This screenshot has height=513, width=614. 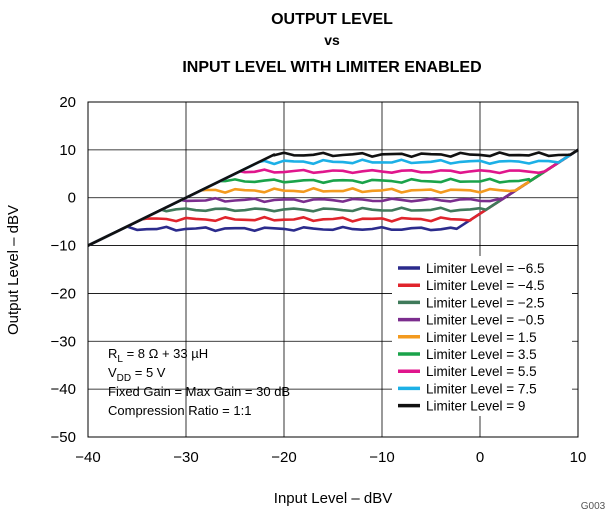 I want to click on legend-label: Limiter Level = −4.5, so click(x=485, y=285).